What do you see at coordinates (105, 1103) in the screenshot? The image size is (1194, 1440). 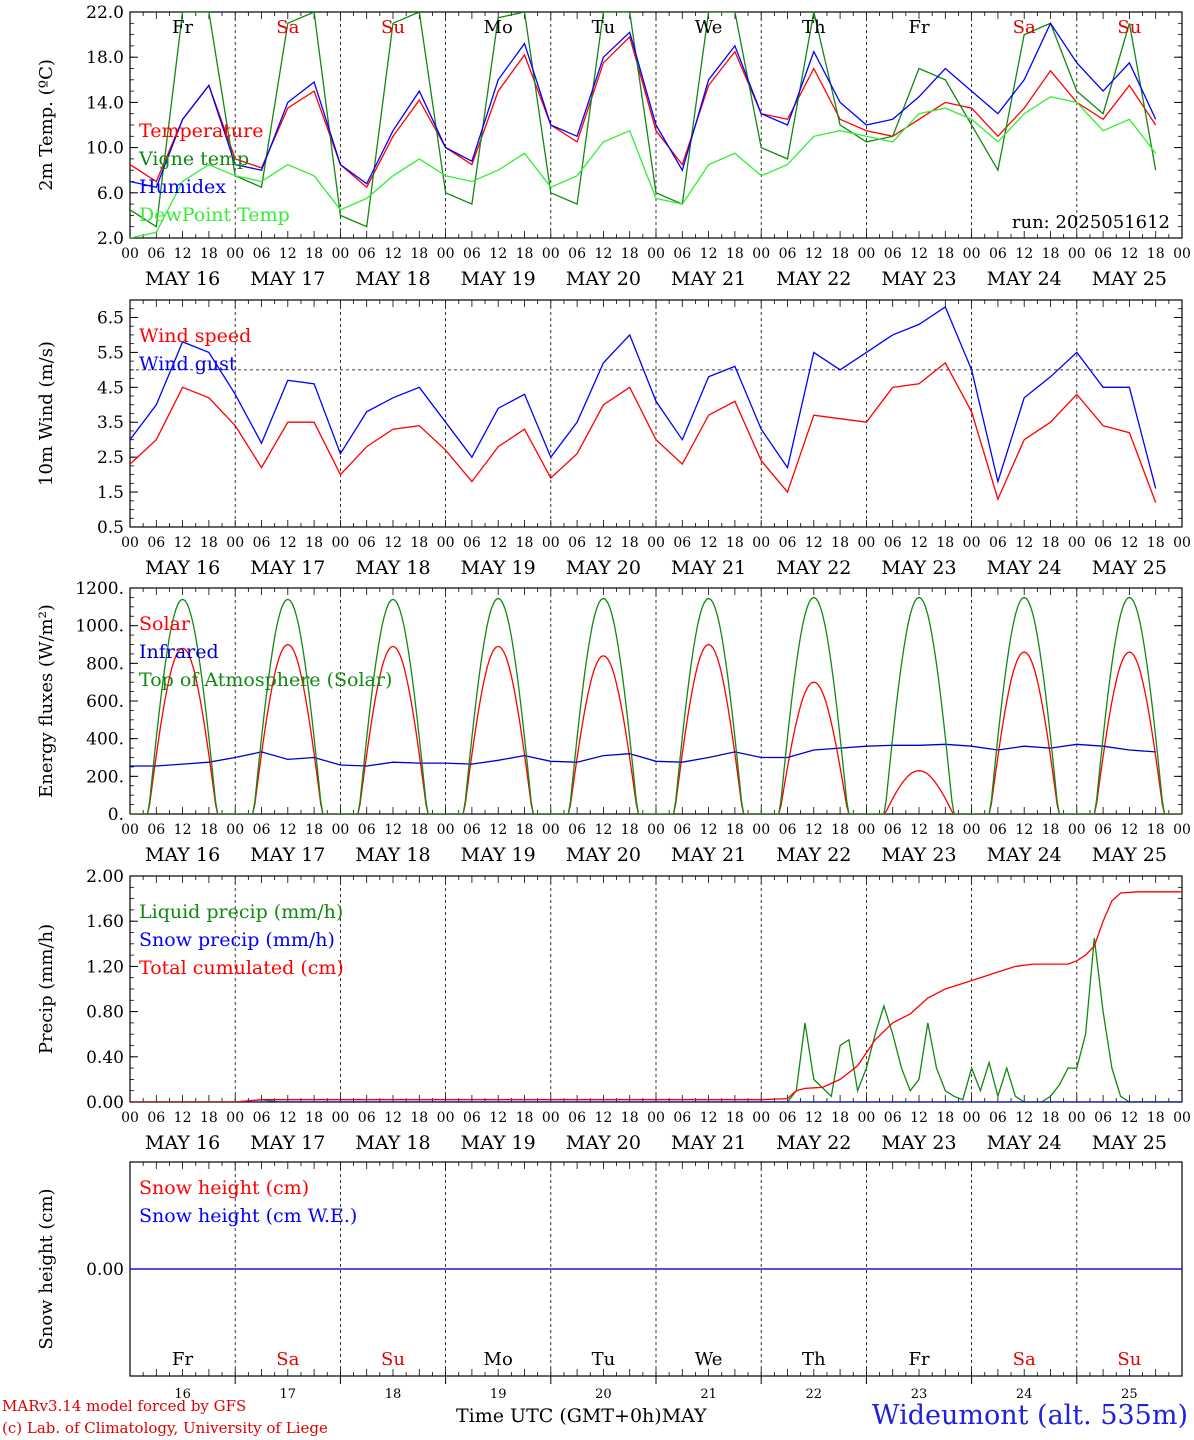 I see `y-tick-label: 0.00` at bounding box center [105, 1103].